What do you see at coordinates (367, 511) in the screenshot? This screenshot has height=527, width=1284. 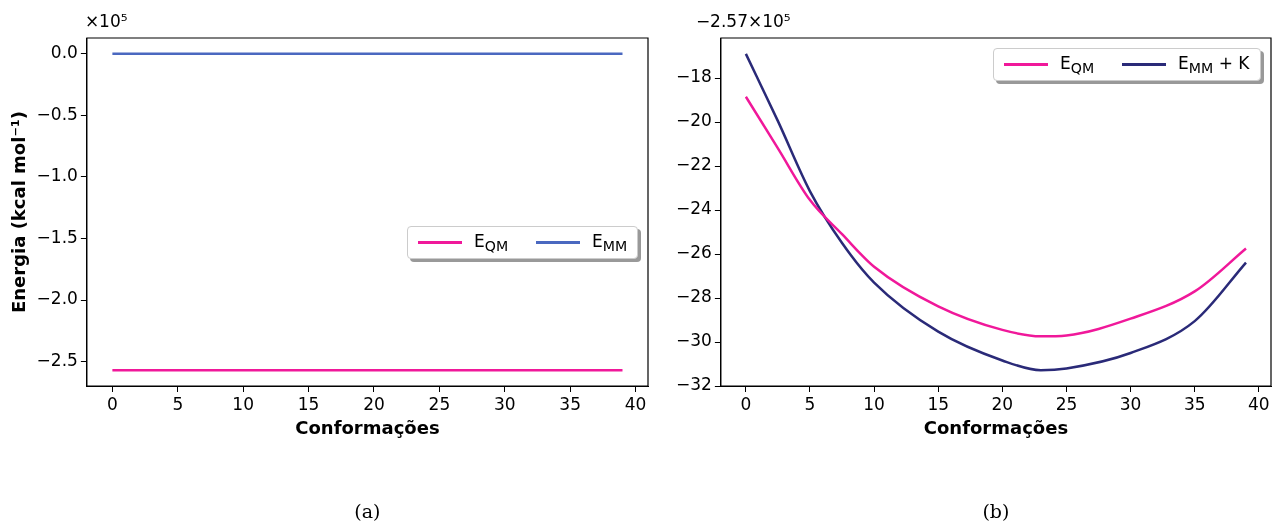 I see `text: (a)` at bounding box center [367, 511].